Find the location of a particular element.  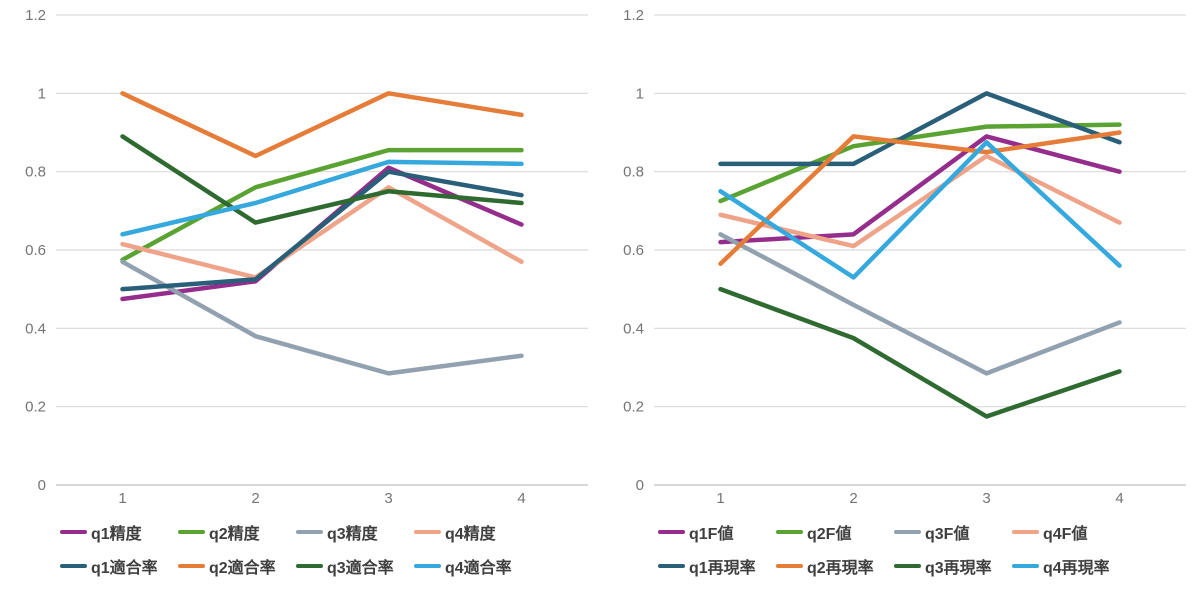

legend-item-1-1: q2F値 is located at coordinates (835, 532).